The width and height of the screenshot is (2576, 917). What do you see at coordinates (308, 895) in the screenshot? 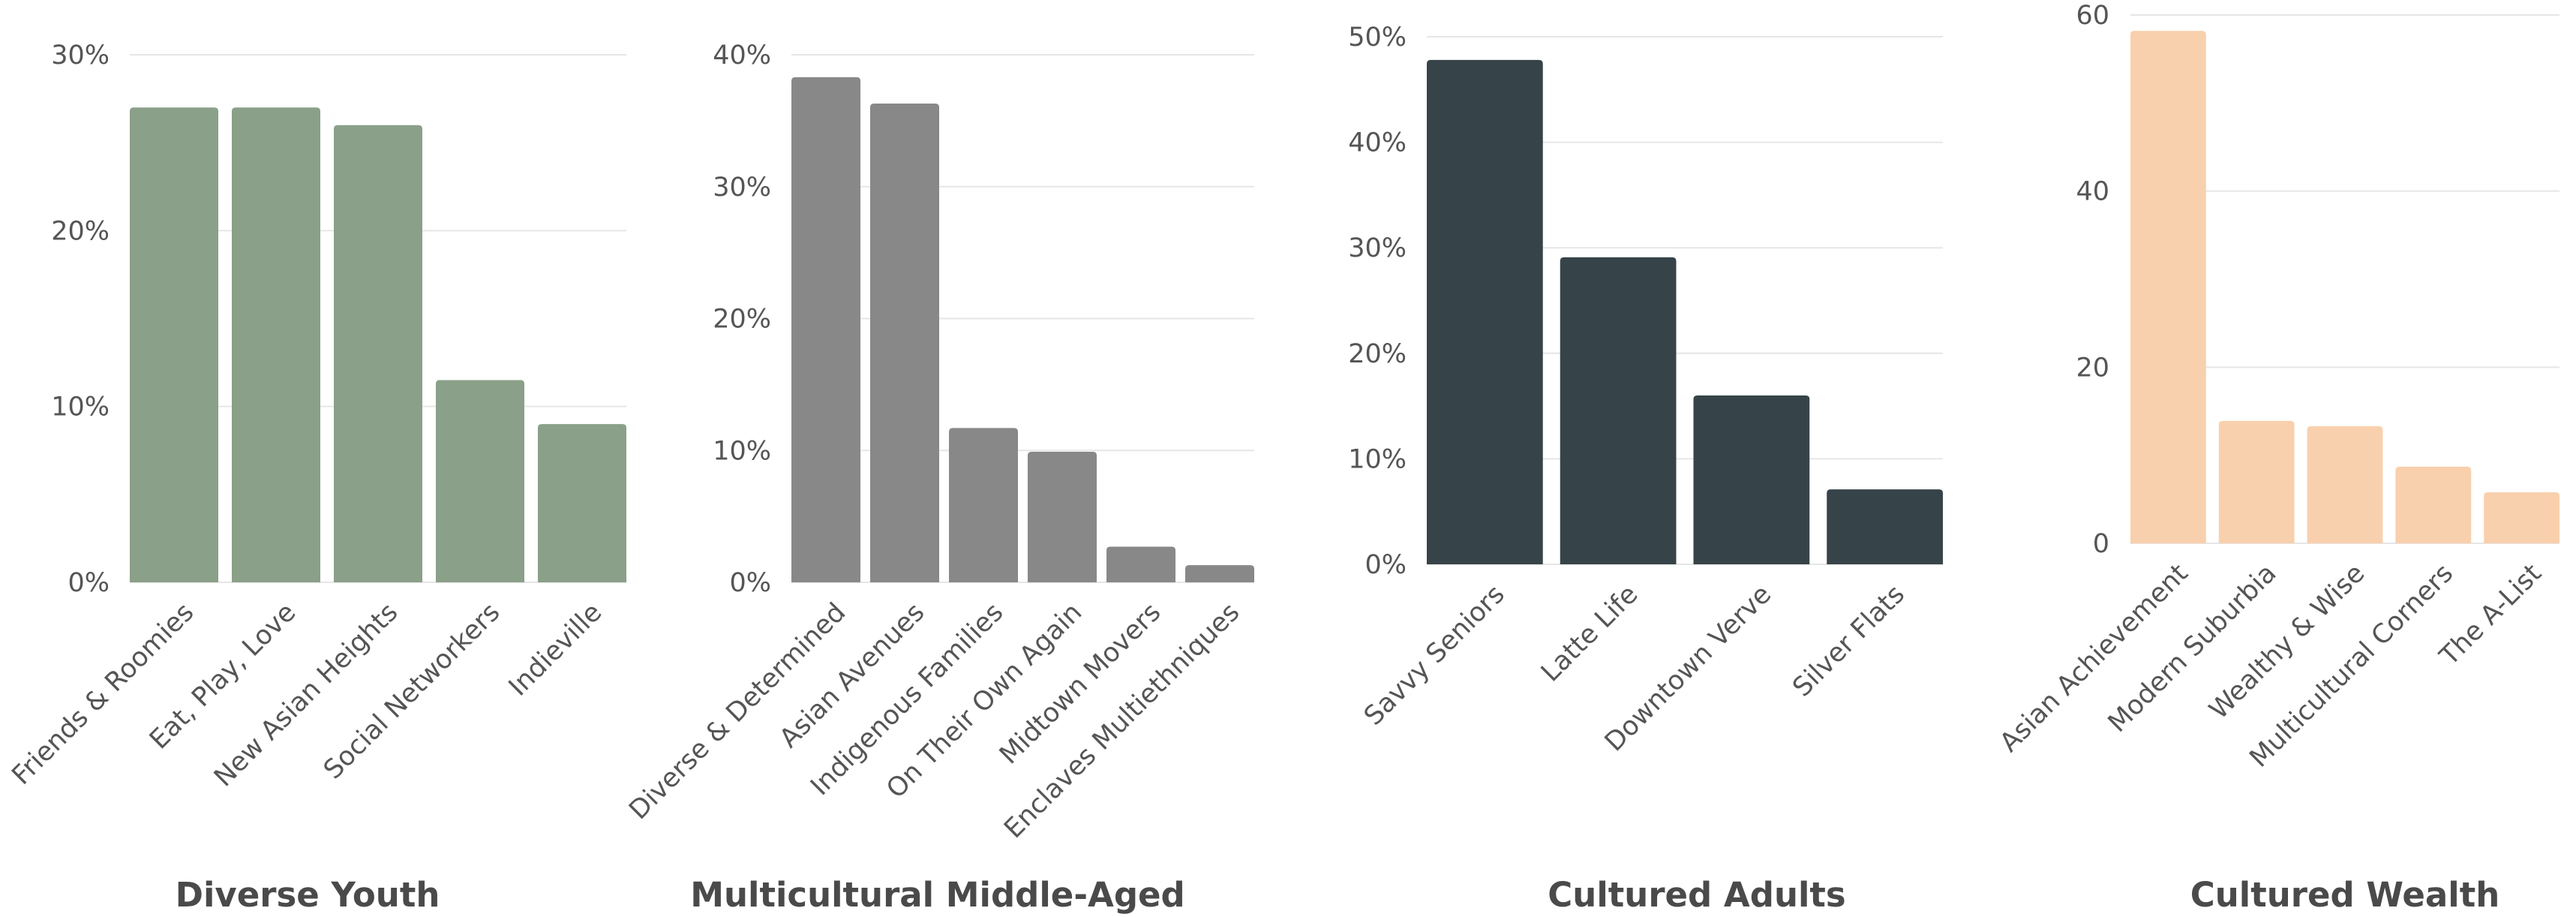
I see `panel-title: Diverse Youth` at bounding box center [308, 895].